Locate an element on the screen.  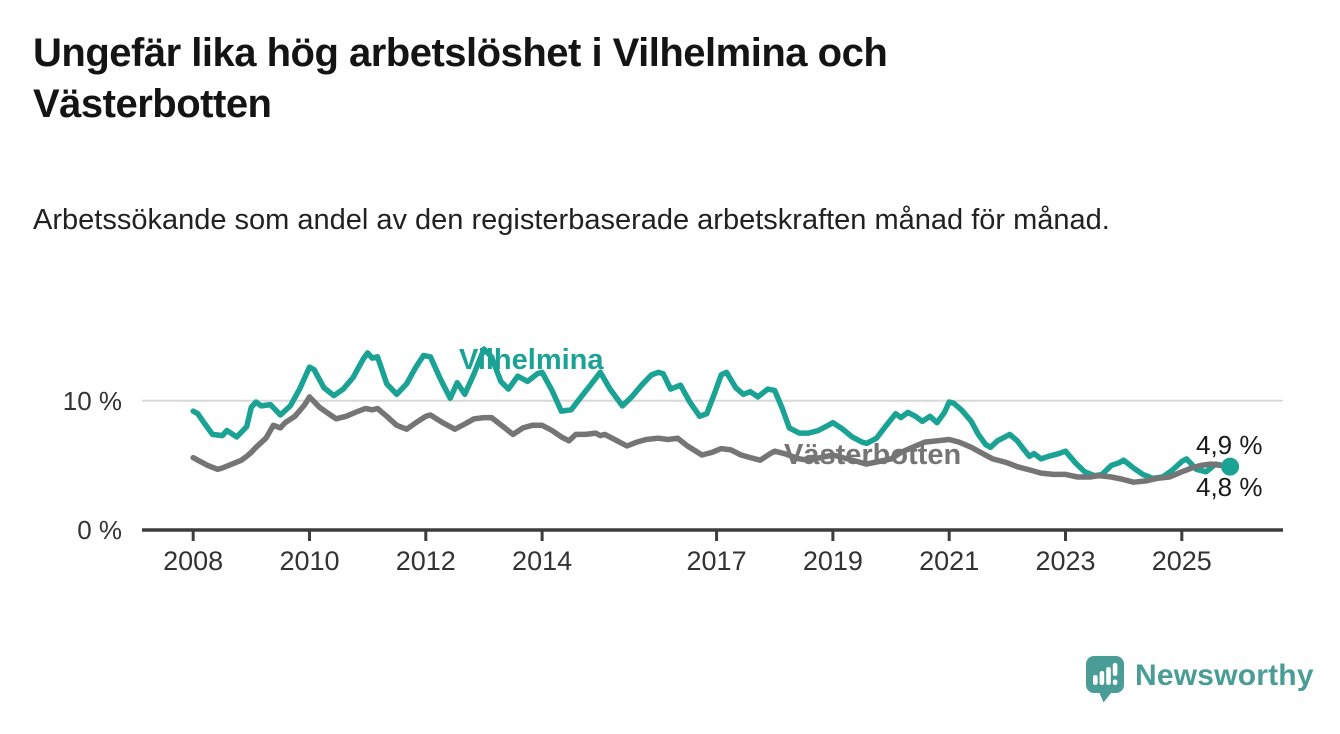
vasterbotten-line is located at coordinates (711, 439).